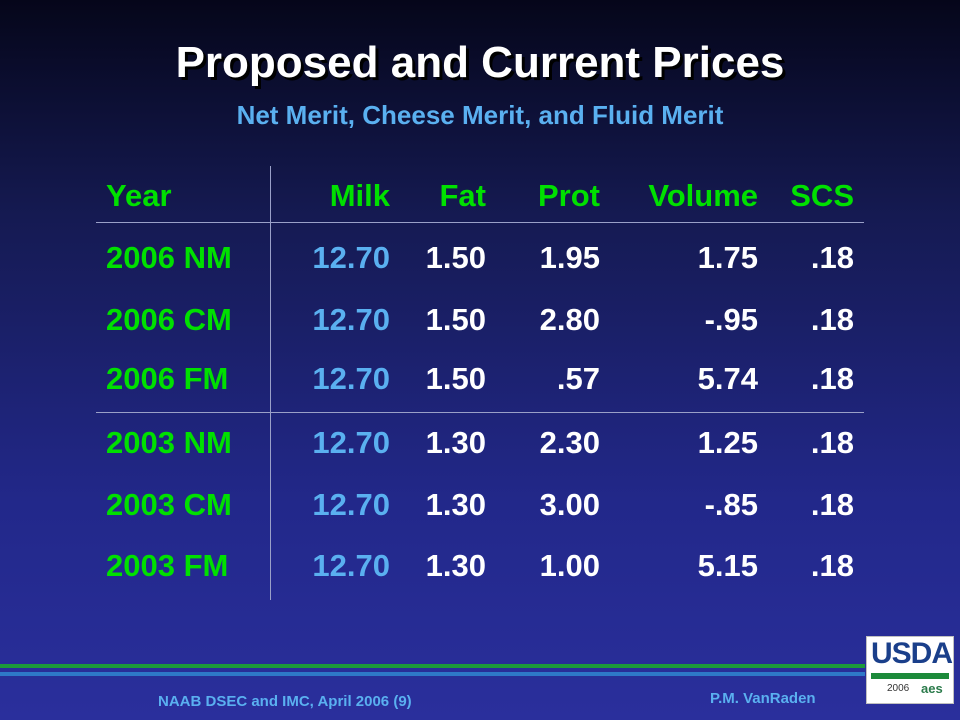 The width and height of the screenshot is (960, 720). What do you see at coordinates (139, 195) in the screenshot?
I see `header-year: Year` at bounding box center [139, 195].